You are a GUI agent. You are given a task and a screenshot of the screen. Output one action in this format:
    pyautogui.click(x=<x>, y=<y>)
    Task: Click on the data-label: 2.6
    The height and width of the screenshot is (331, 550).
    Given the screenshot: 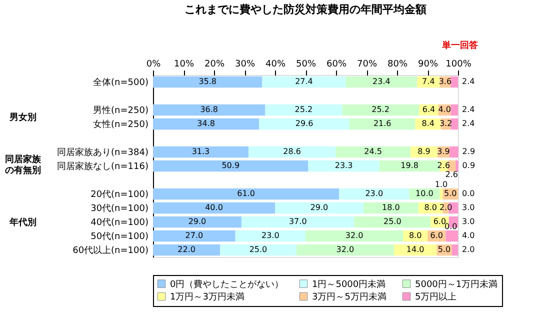 What is the action you would take?
    pyautogui.click(x=451, y=174)
    